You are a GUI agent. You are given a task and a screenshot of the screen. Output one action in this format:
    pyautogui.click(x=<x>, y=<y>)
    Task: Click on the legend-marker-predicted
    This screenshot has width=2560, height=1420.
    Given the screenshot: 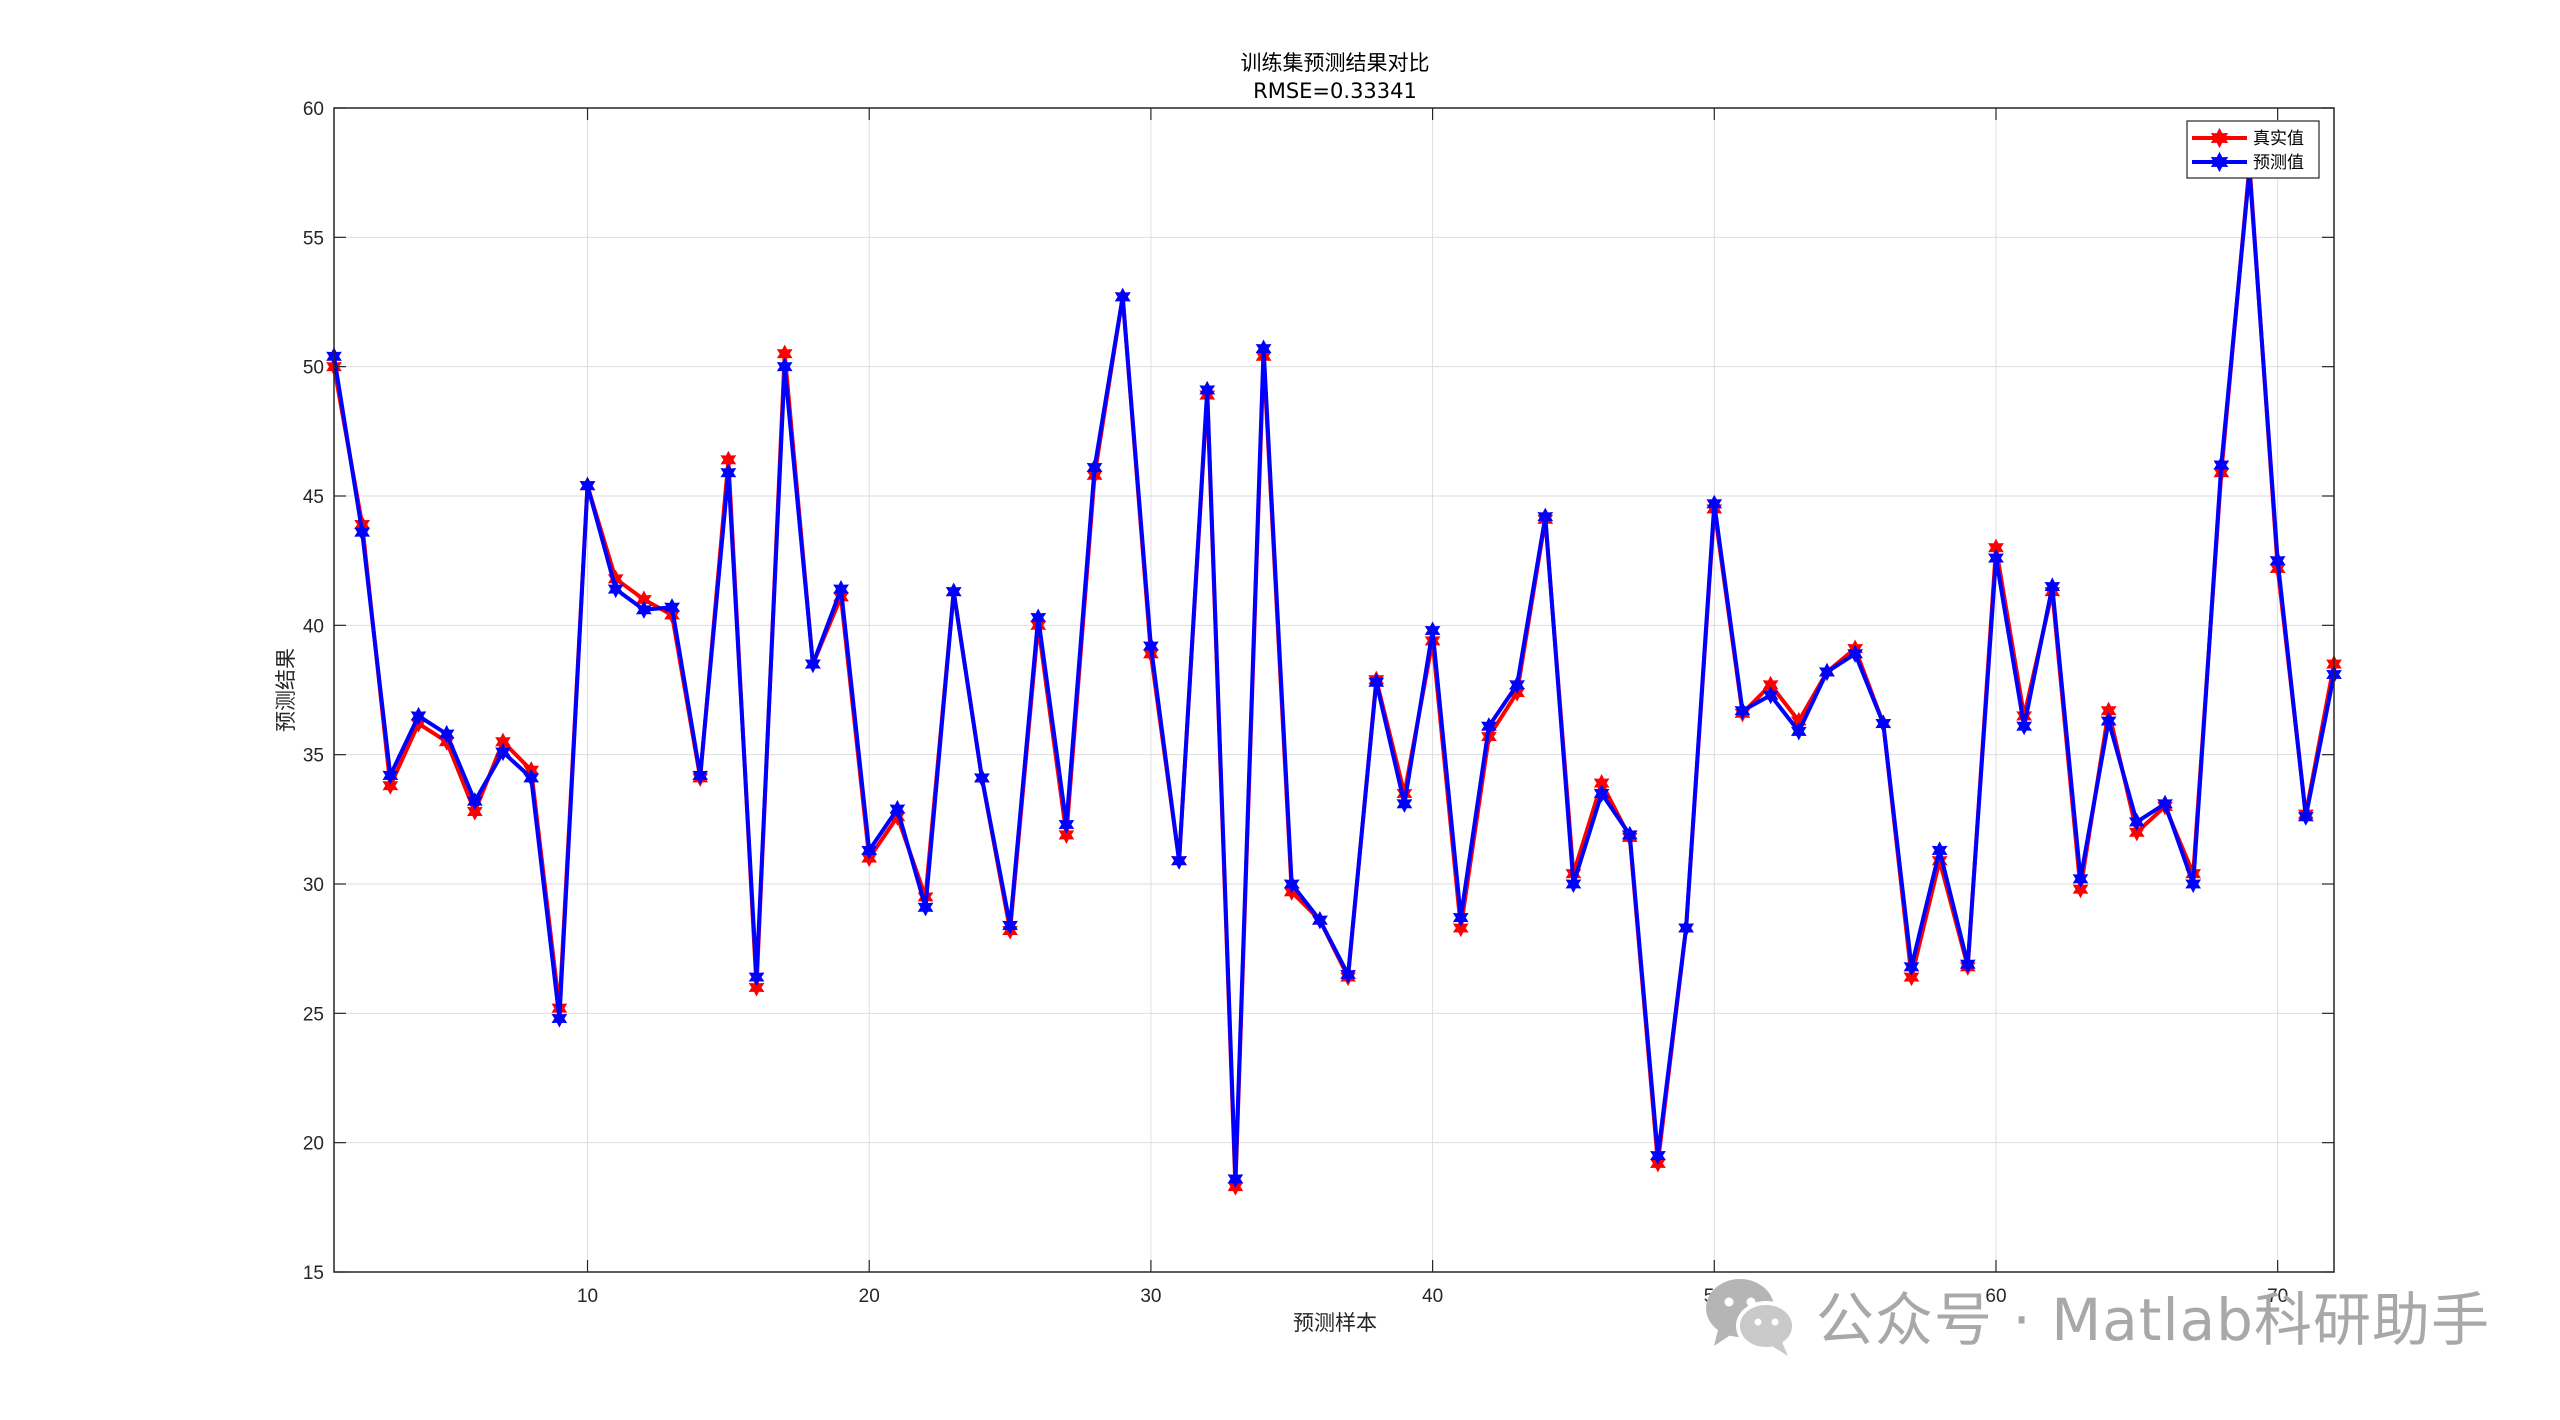 What is the action you would take?
    pyautogui.click(x=2219, y=162)
    